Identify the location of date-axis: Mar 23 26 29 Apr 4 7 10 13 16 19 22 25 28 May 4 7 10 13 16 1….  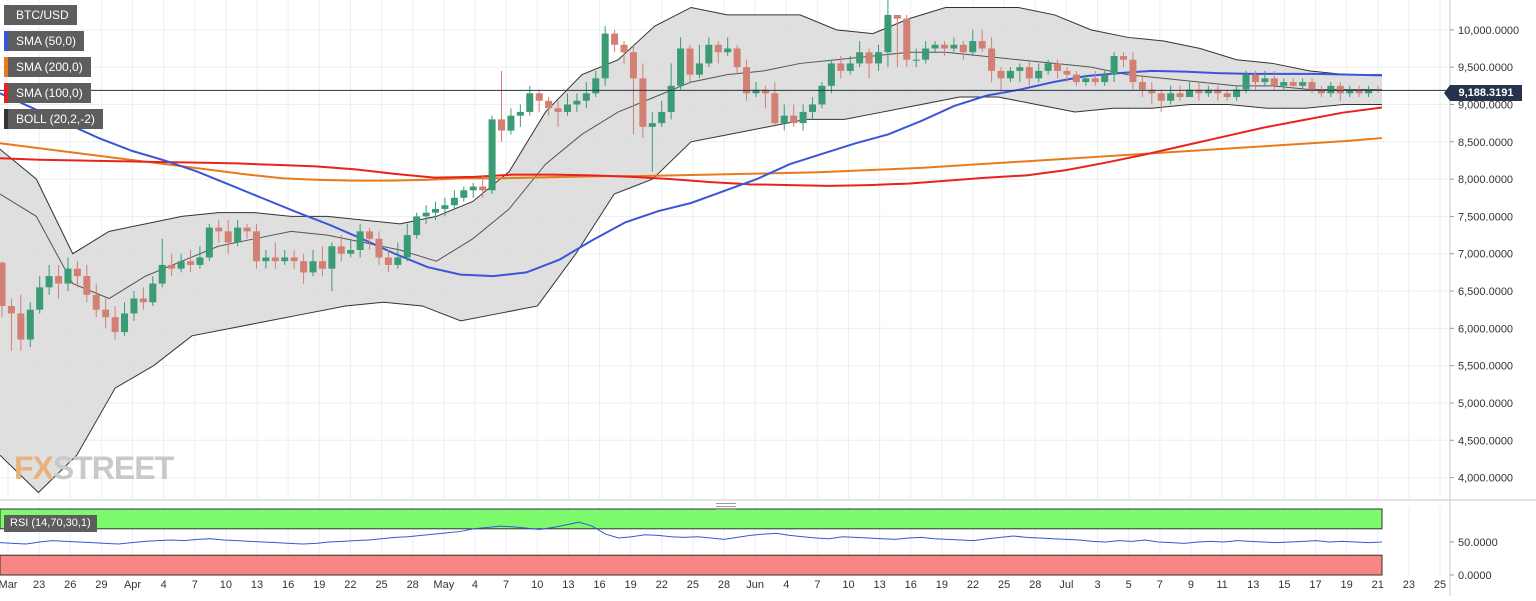
(723, 585).